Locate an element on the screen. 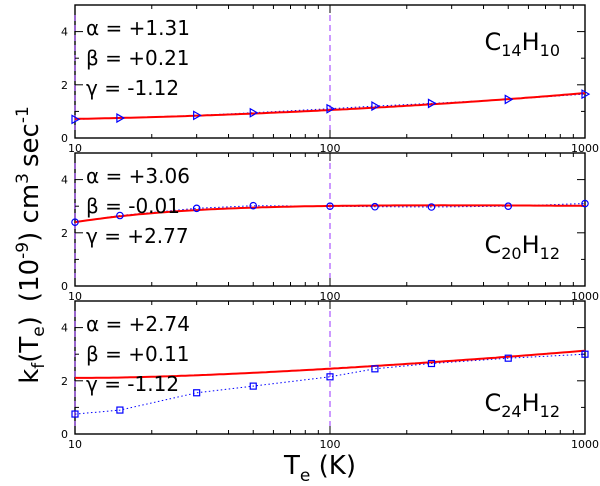  ylabel-te-sub: e is located at coordinates (39, 331).